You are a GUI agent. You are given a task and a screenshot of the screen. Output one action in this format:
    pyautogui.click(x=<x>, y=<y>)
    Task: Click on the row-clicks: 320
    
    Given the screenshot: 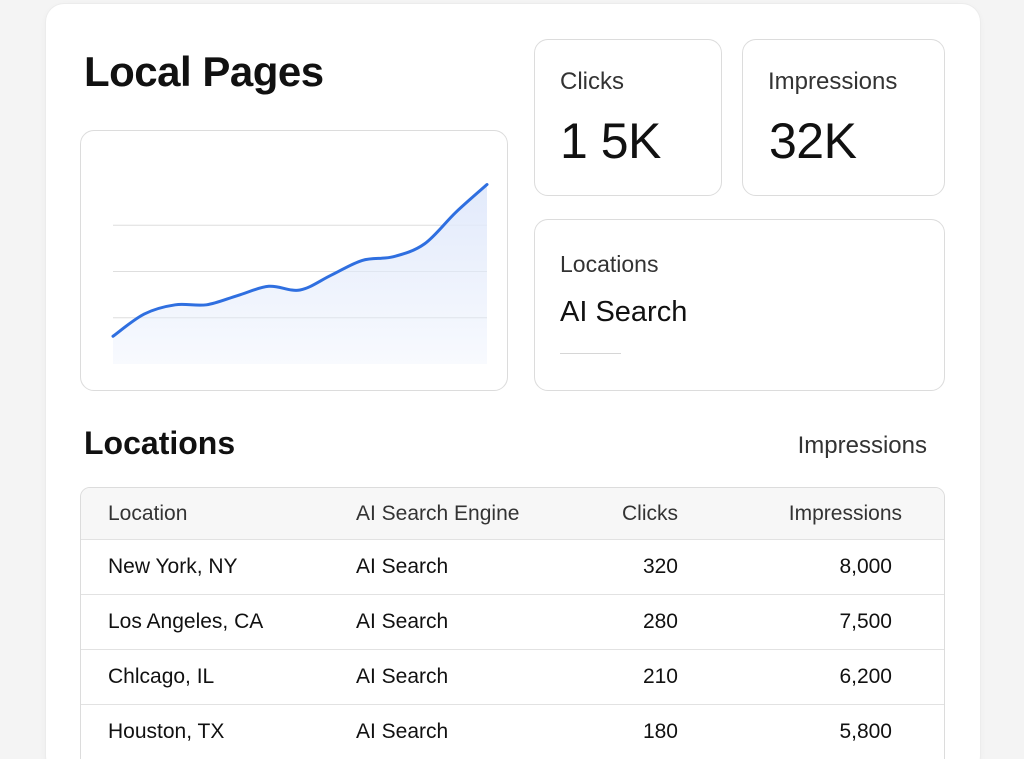 What is the action you would take?
    pyautogui.click(x=660, y=566)
    